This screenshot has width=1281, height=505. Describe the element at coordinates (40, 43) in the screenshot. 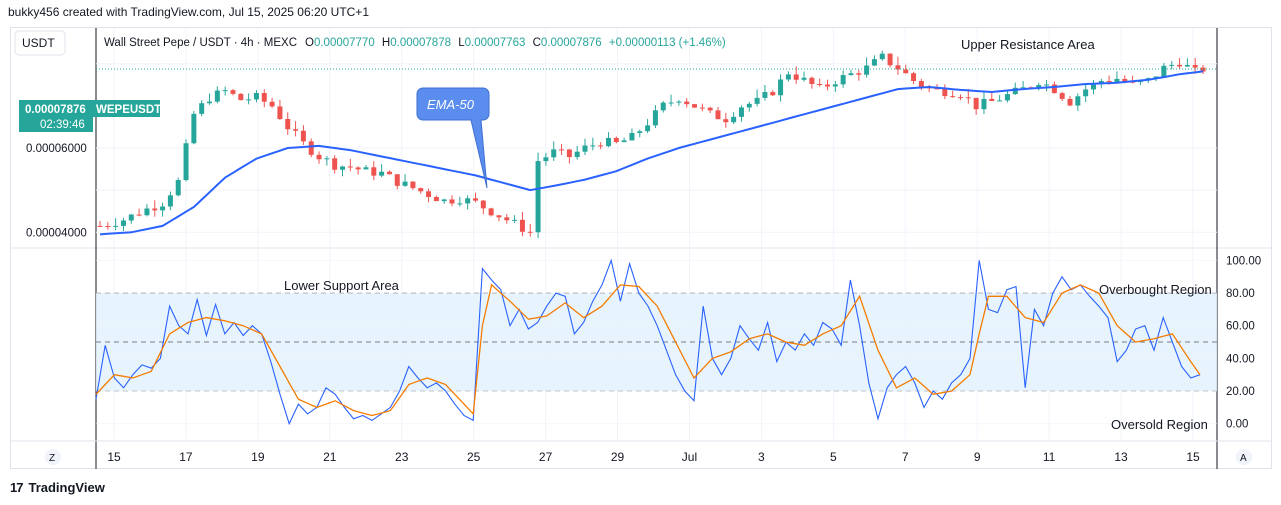

I see `currency-button` at that location.